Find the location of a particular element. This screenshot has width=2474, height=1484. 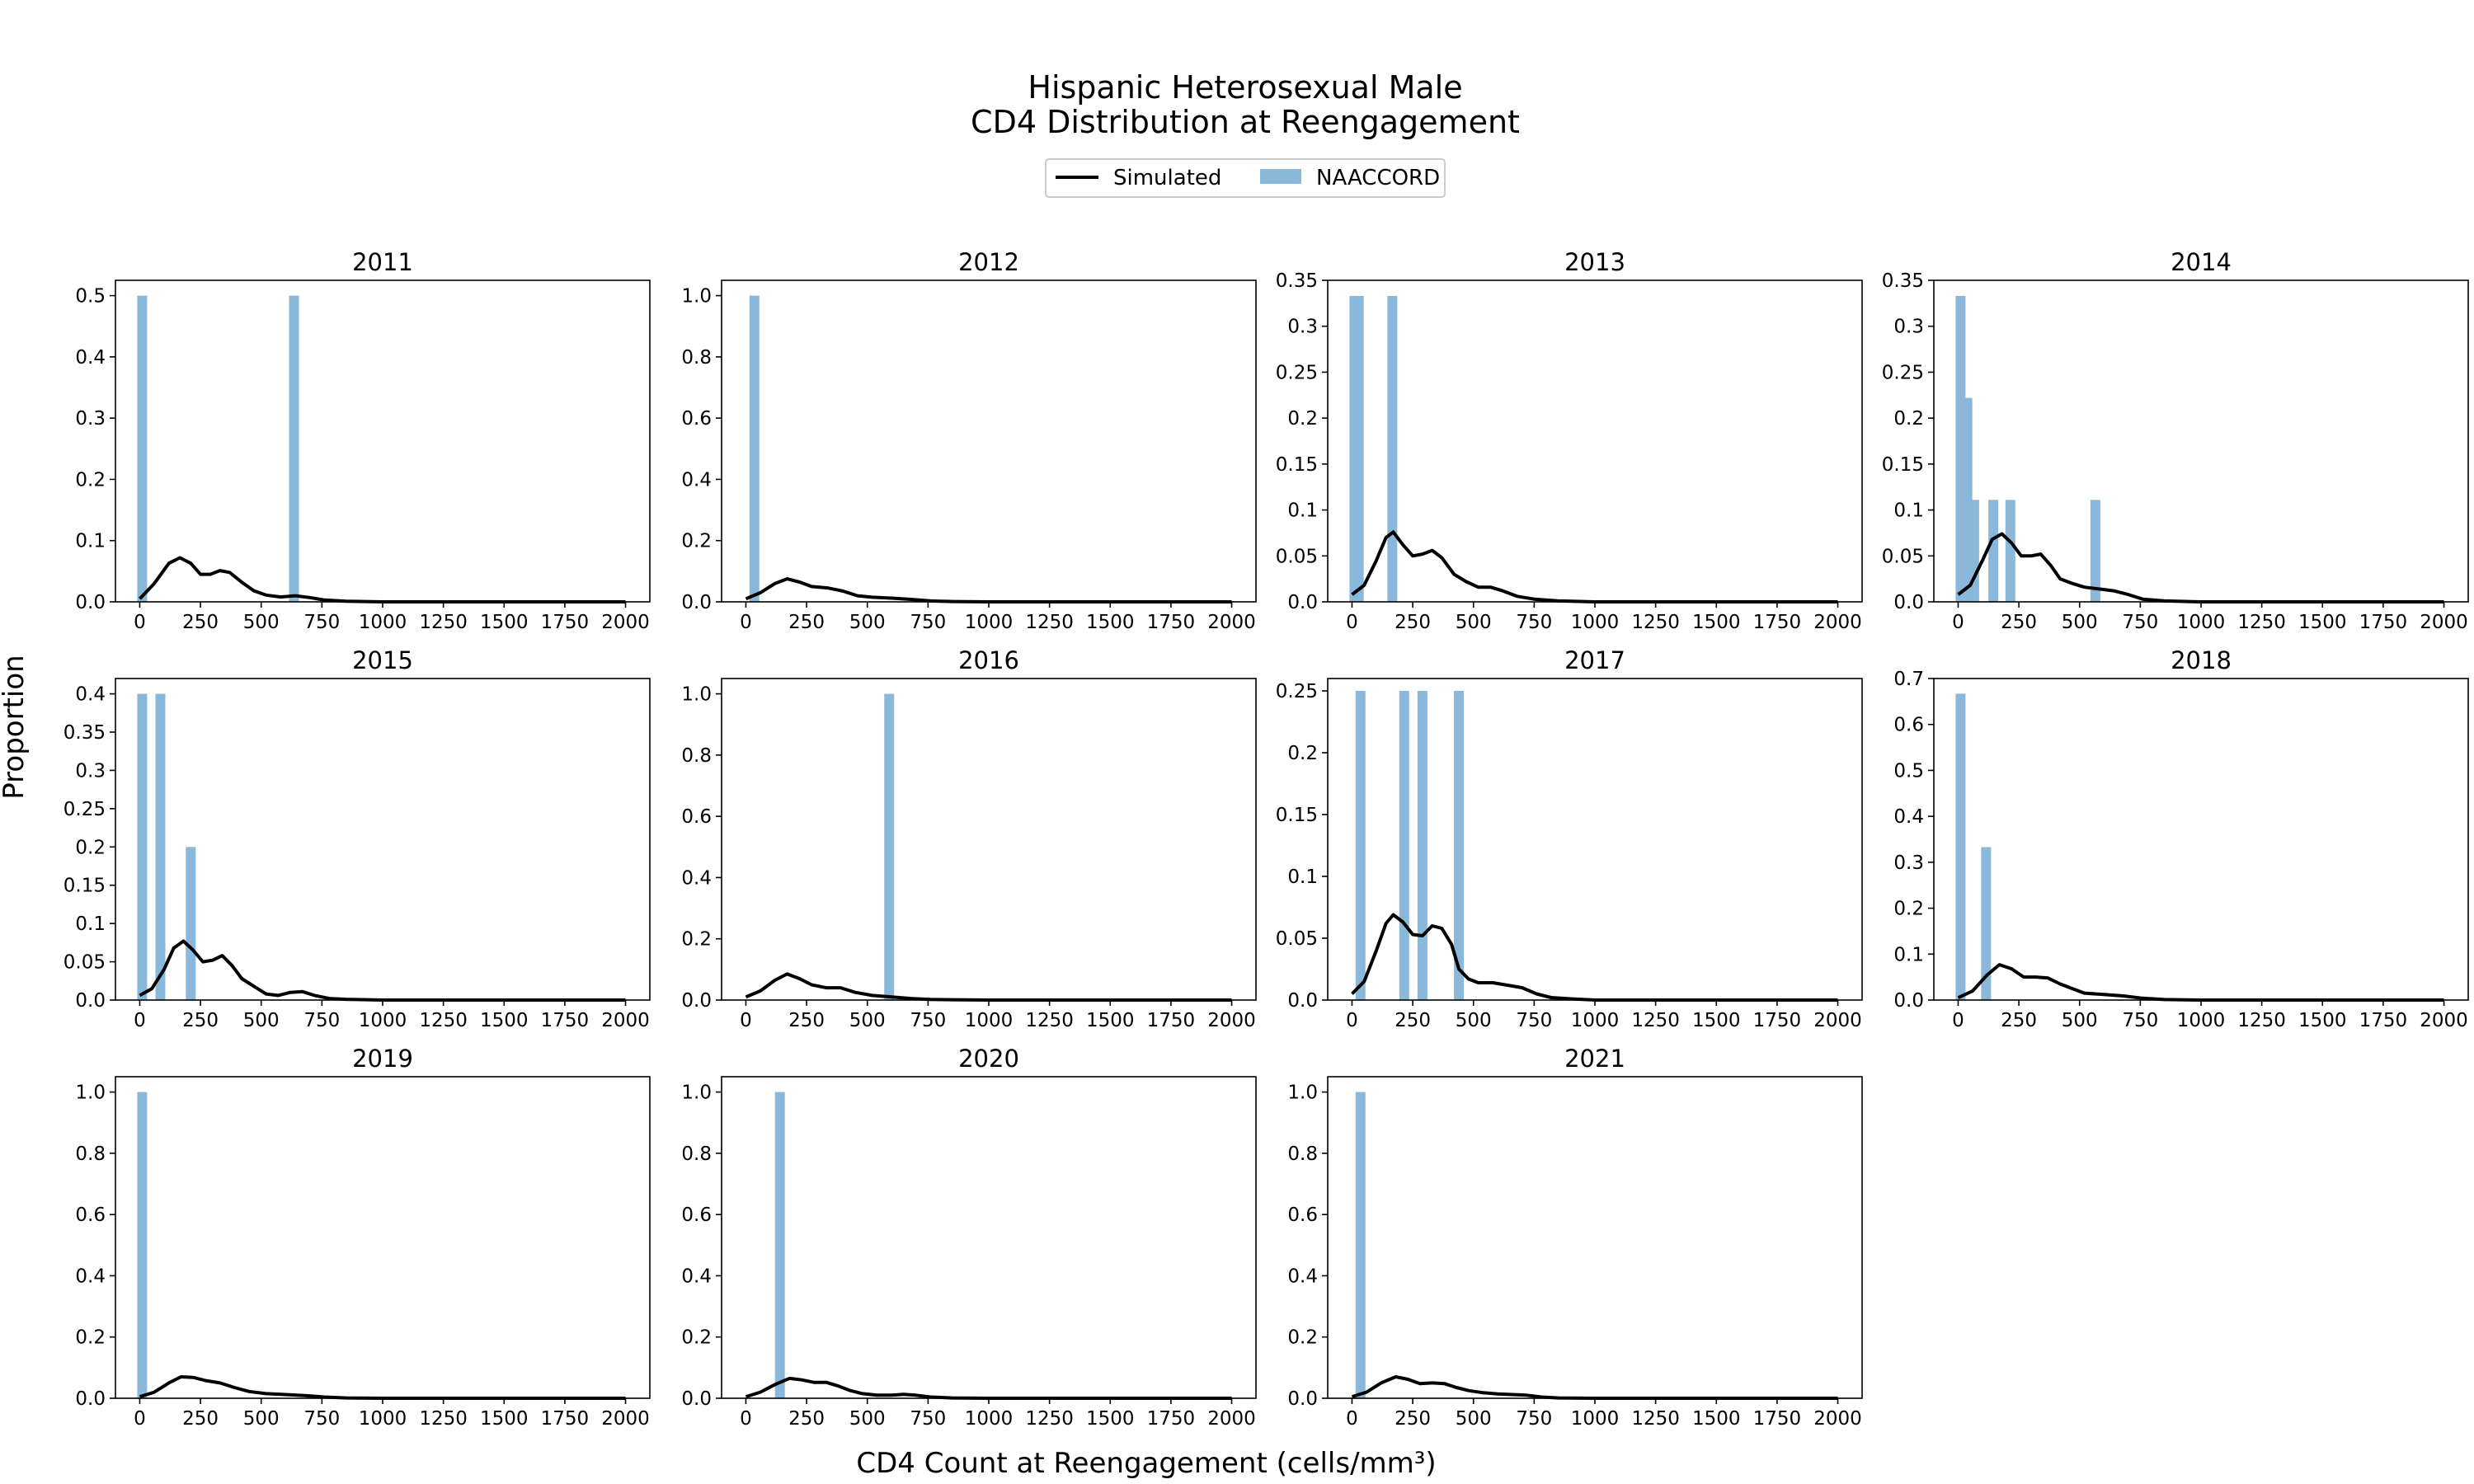

panel-2014-ytick-label-0.15: 0.15 is located at coordinates (1903, 465).